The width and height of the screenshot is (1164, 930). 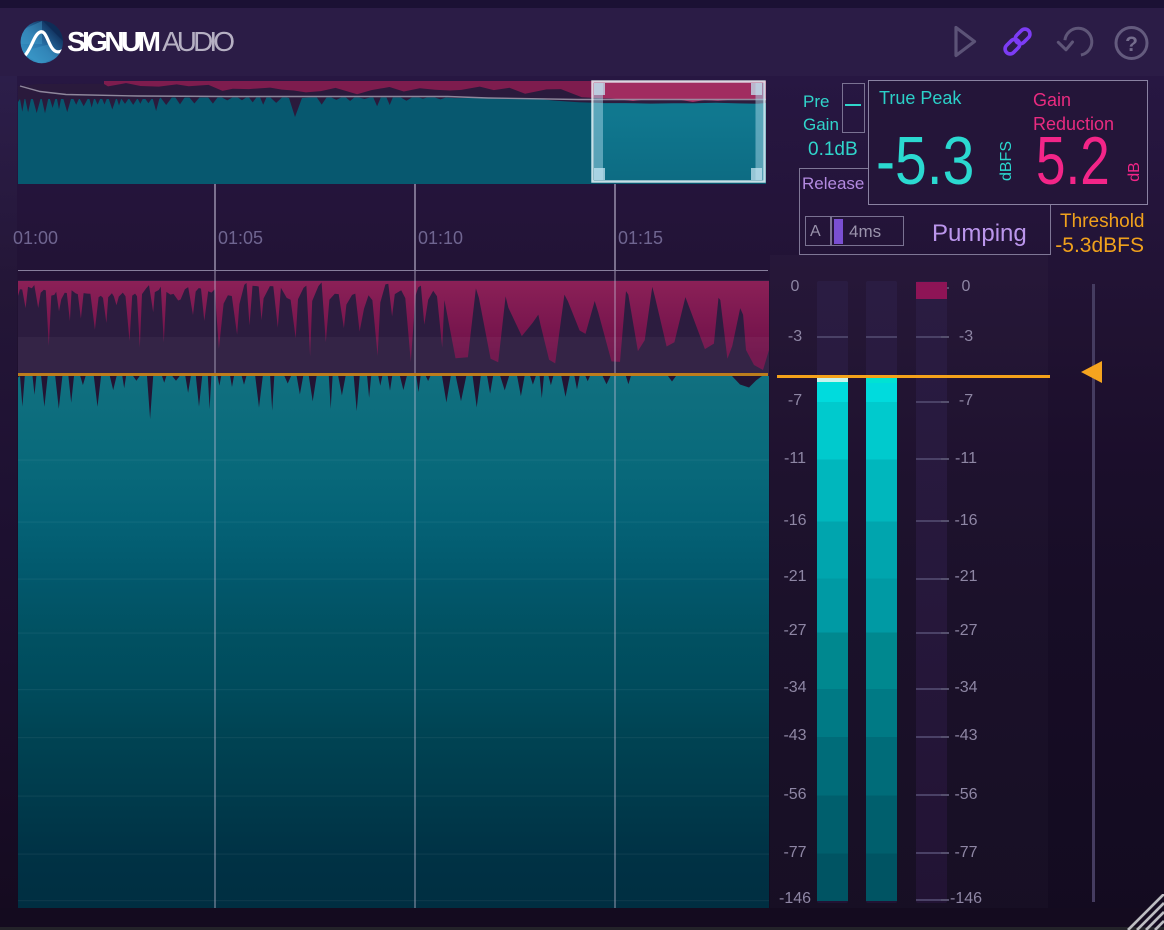 I want to click on svg-text: AUDIO, so click(x=198, y=41).